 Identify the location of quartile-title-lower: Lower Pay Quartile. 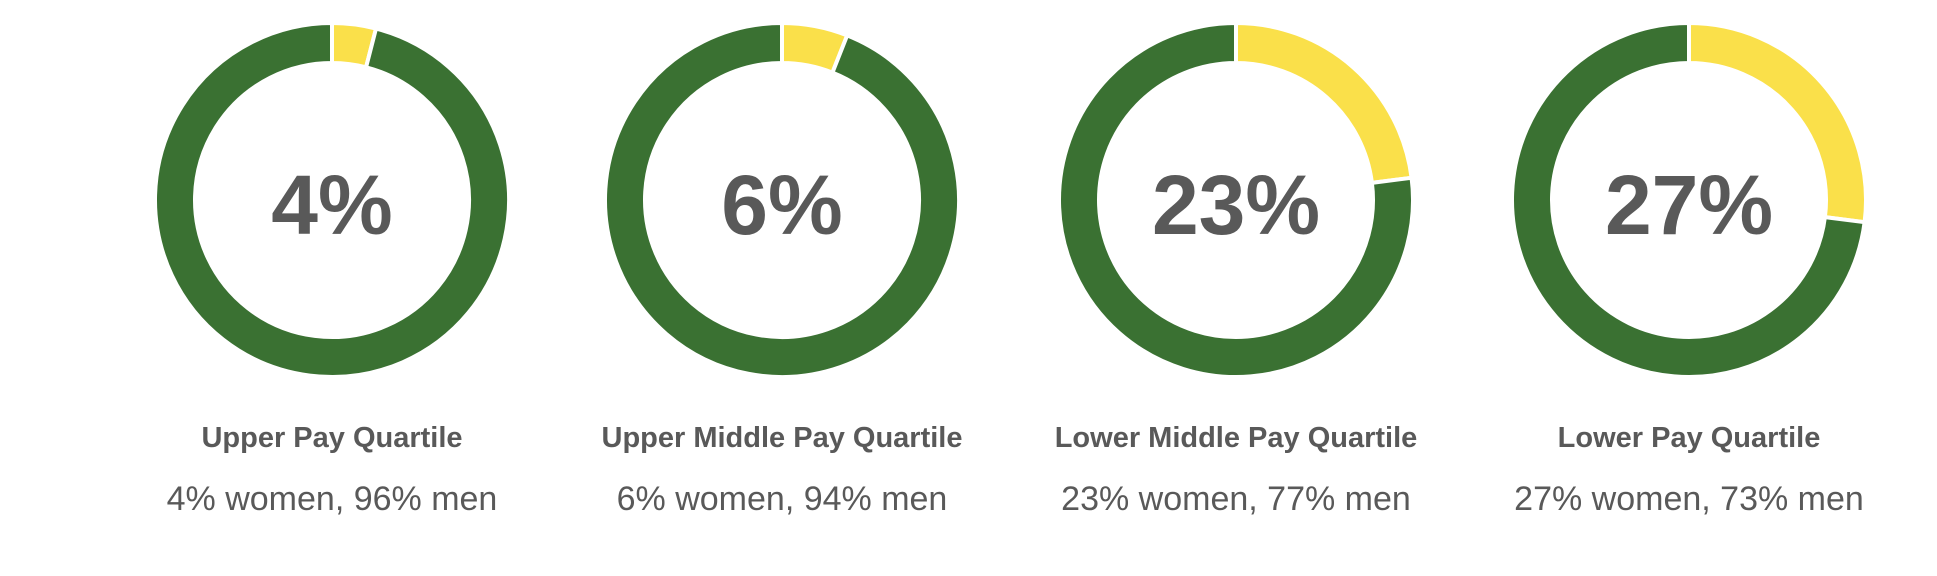
(1689, 438).